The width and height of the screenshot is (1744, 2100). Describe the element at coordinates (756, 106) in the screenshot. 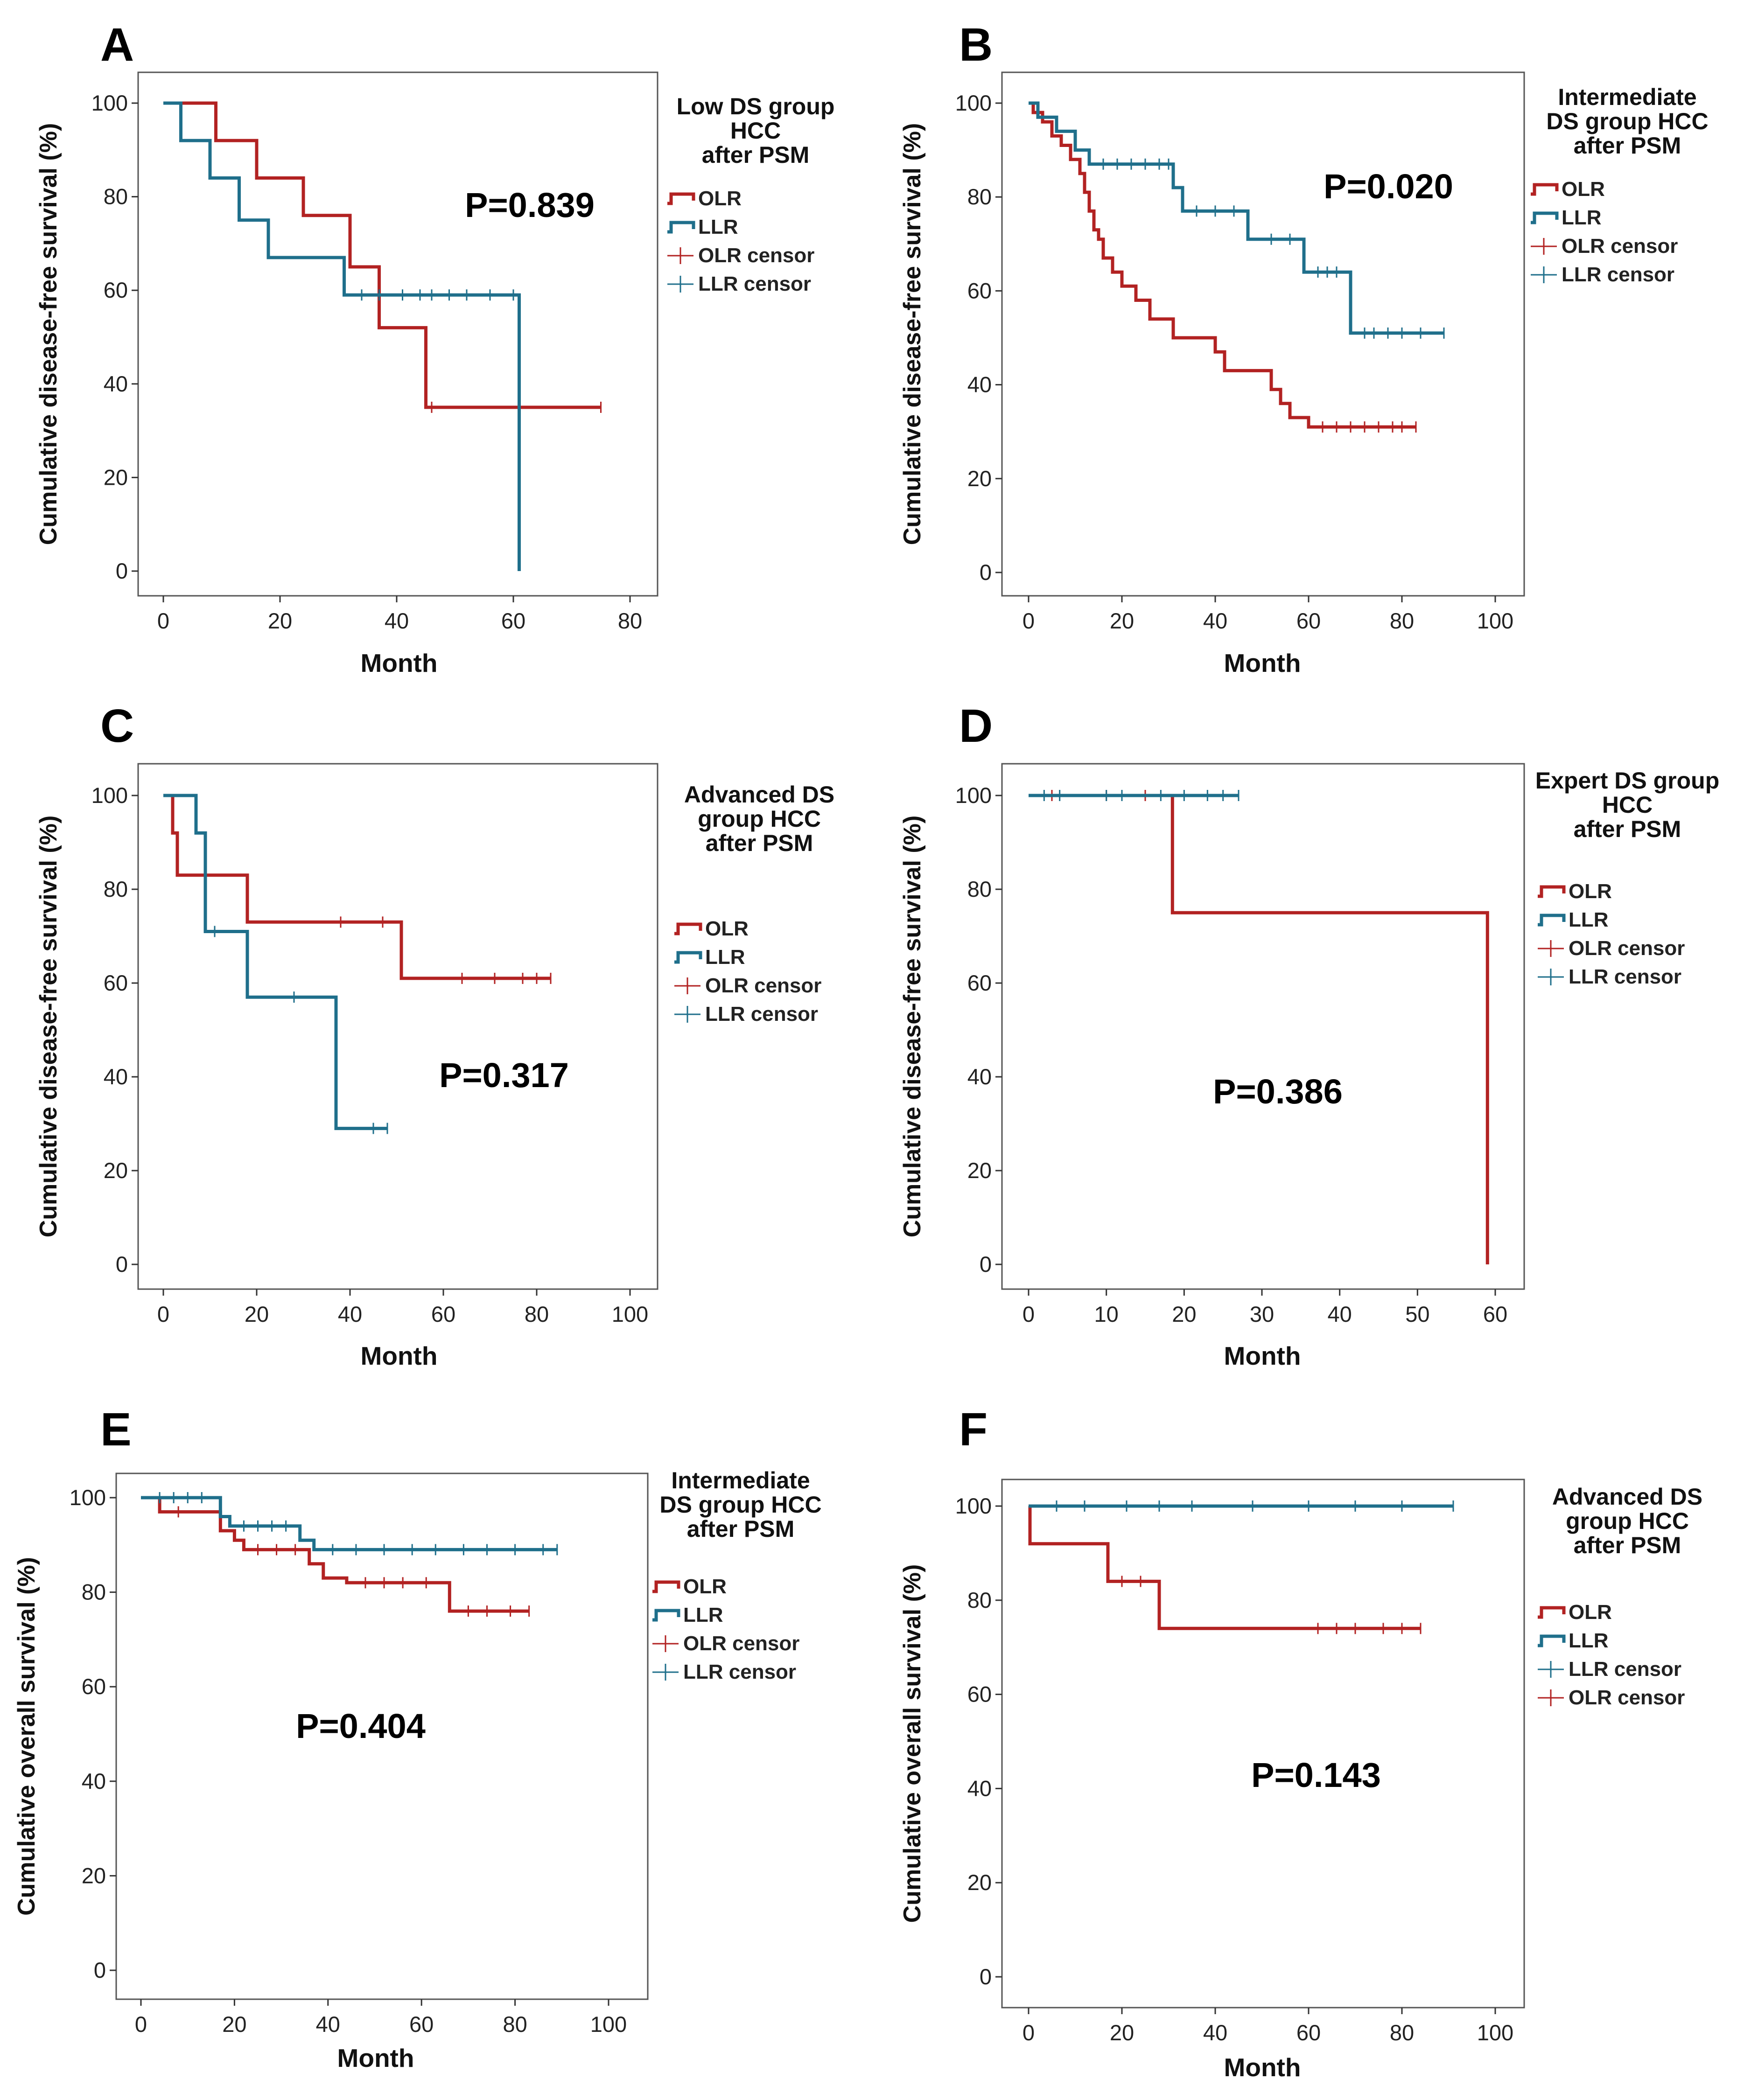

I see `legend-title-line: Low DS group` at that location.